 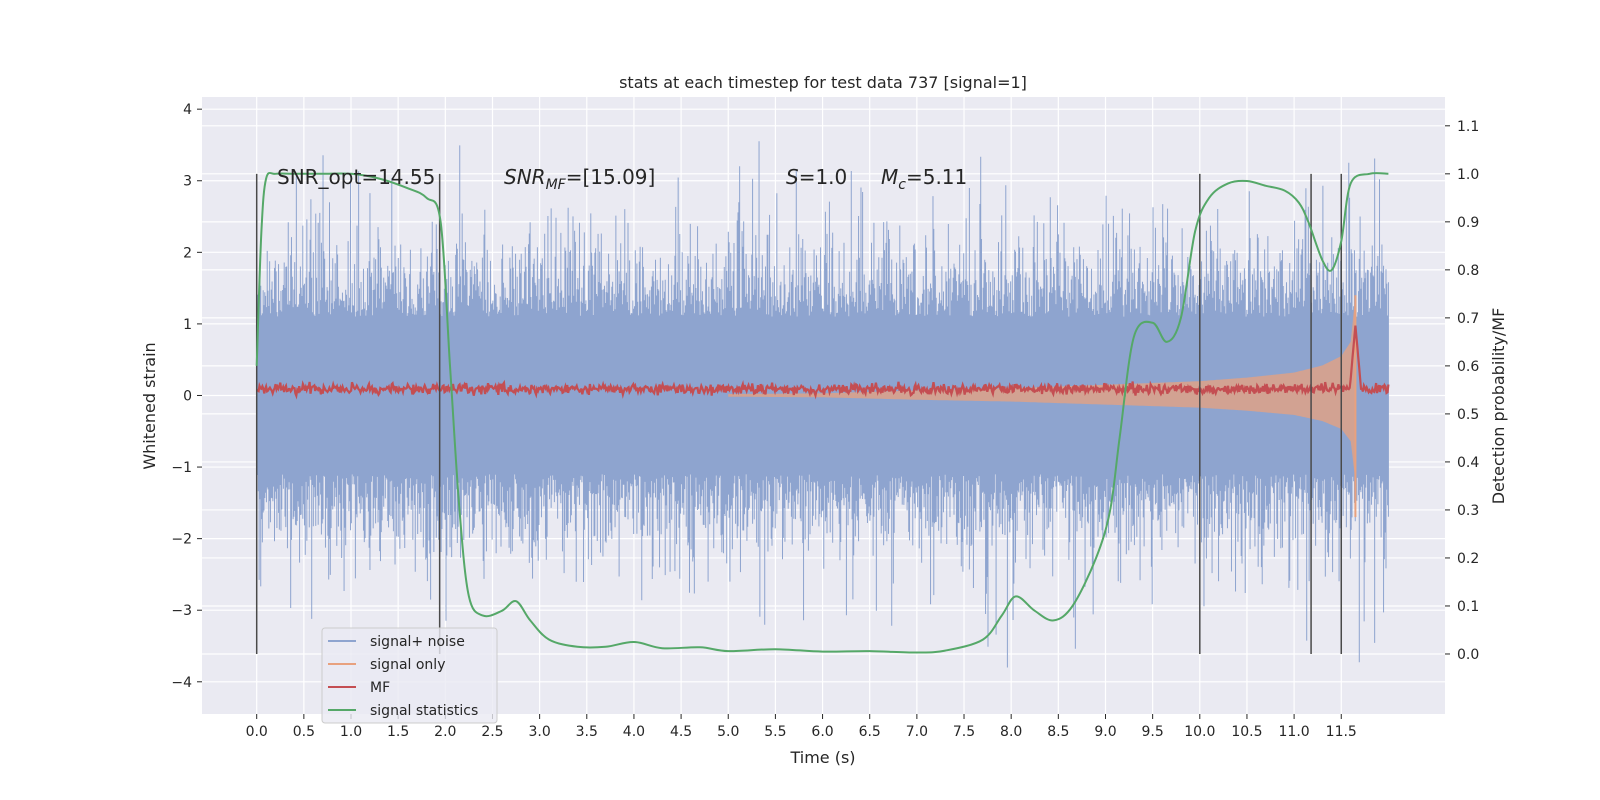 What do you see at coordinates (1199, 732) in the screenshot?
I see `x-tick-label: 10.0` at bounding box center [1199, 732].